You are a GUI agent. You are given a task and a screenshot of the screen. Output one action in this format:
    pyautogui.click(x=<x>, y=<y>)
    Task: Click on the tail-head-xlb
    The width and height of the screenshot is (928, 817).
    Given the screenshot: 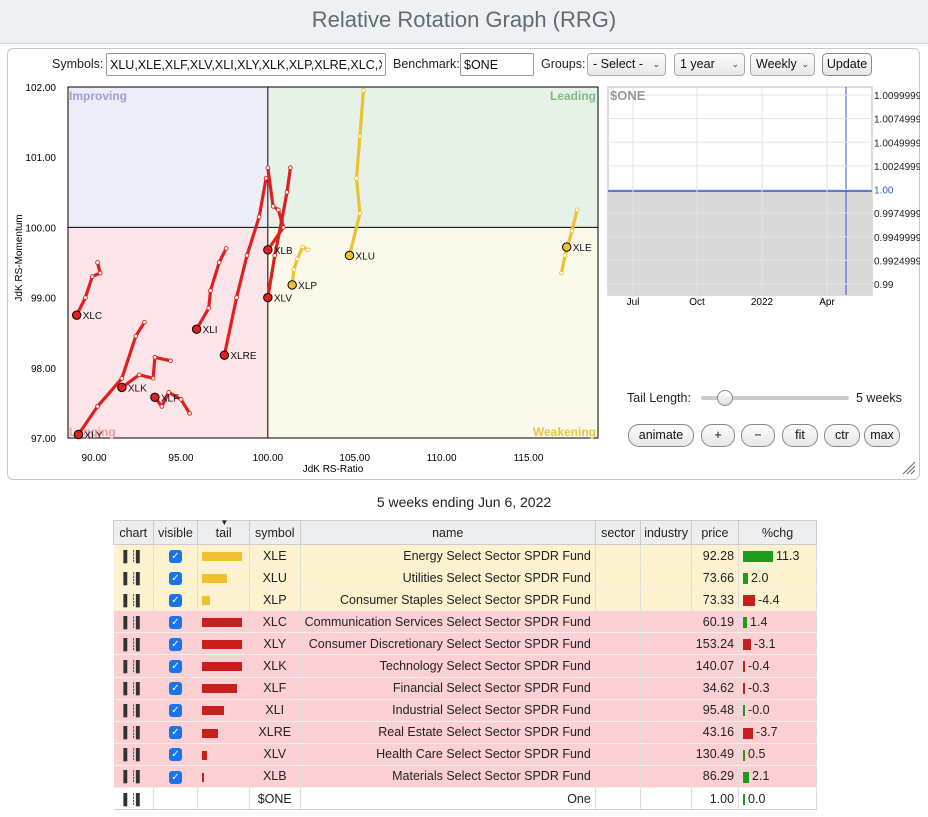 What is the action you would take?
    pyautogui.click(x=268, y=250)
    